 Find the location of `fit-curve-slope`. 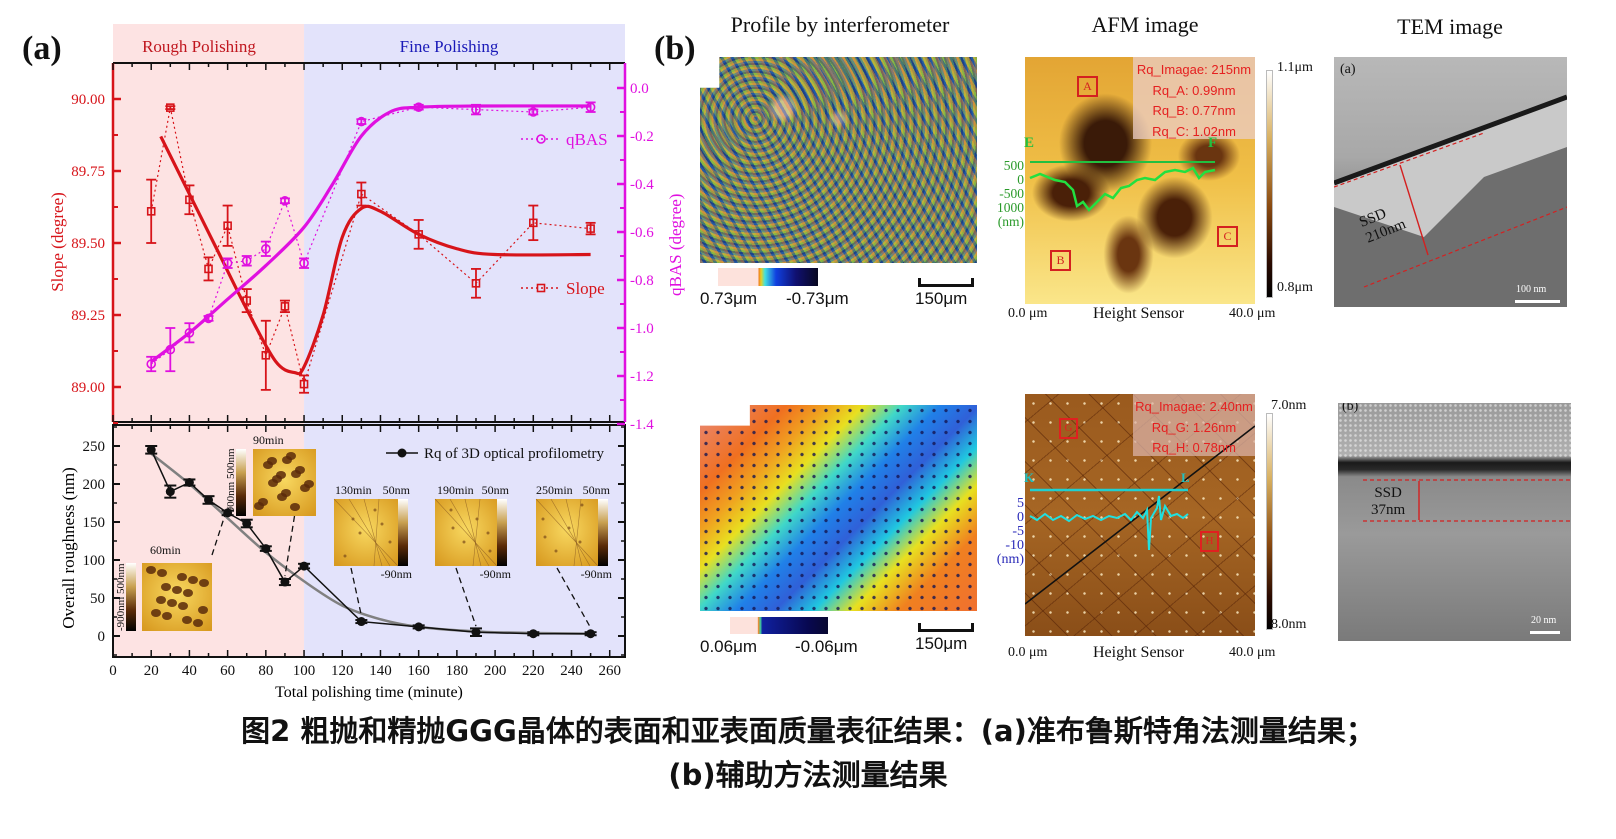

fit-curve-slope is located at coordinates (375, 255).